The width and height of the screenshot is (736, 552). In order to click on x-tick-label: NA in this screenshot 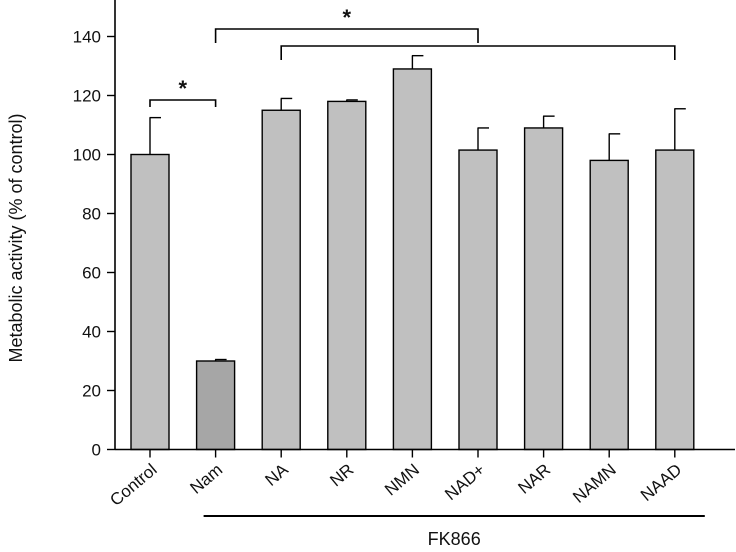, I will do `click(276, 475)`.